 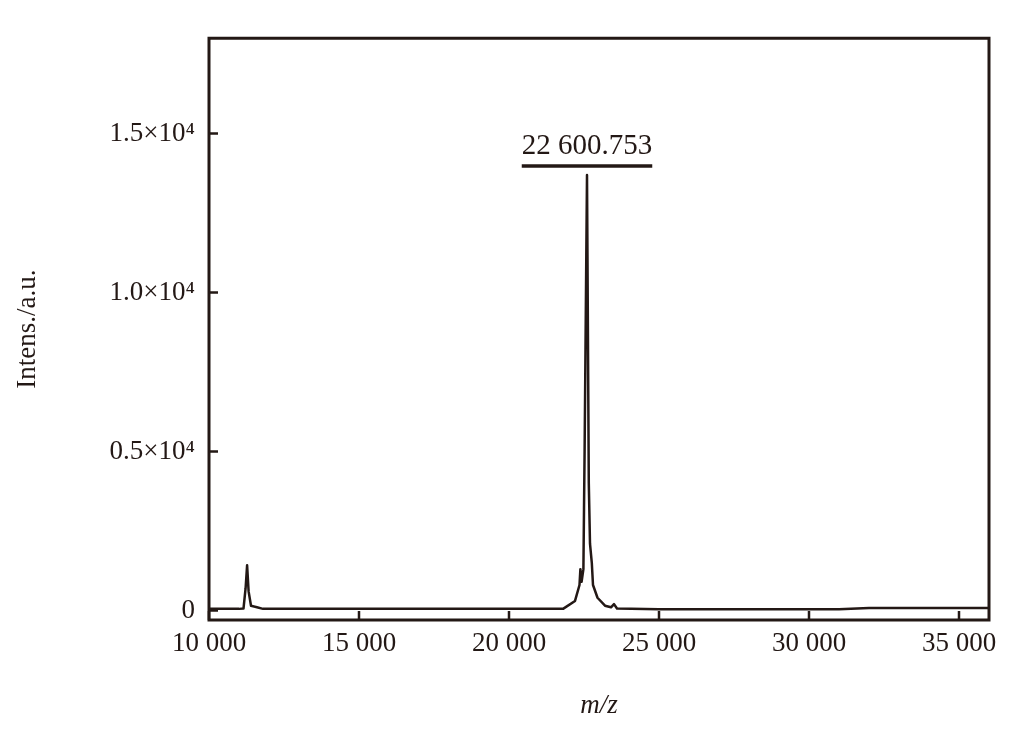 I want to click on y-tick-label: 0.5×10⁴, so click(x=152, y=449).